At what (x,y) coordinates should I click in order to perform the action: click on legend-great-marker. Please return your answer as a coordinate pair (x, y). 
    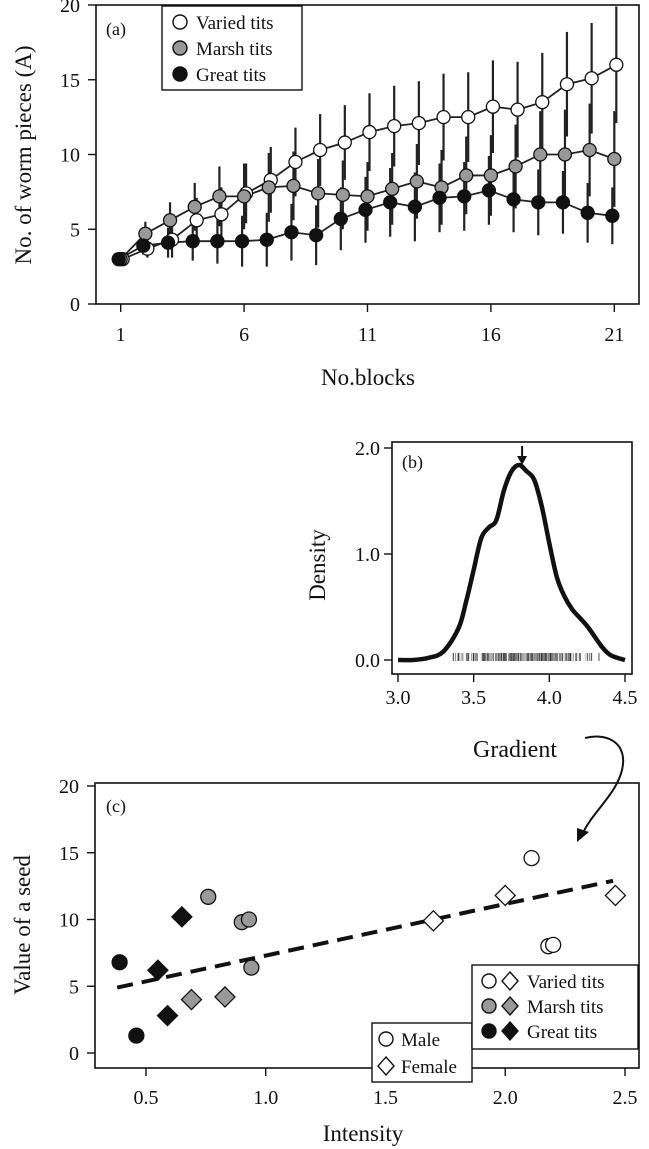
    Looking at the image, I should click on (180, 74).